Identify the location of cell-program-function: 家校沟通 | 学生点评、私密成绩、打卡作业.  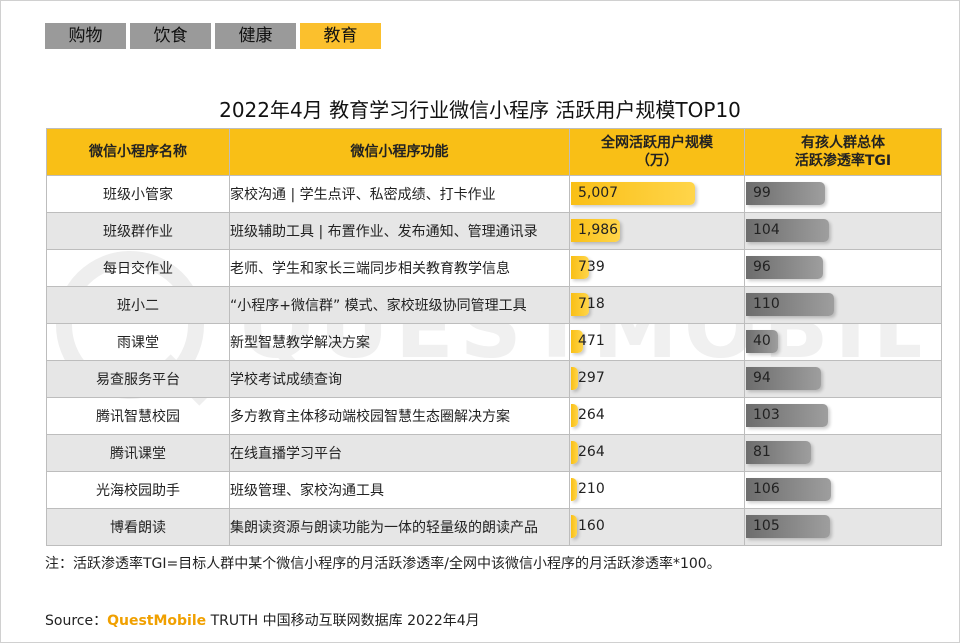
(399, 194).